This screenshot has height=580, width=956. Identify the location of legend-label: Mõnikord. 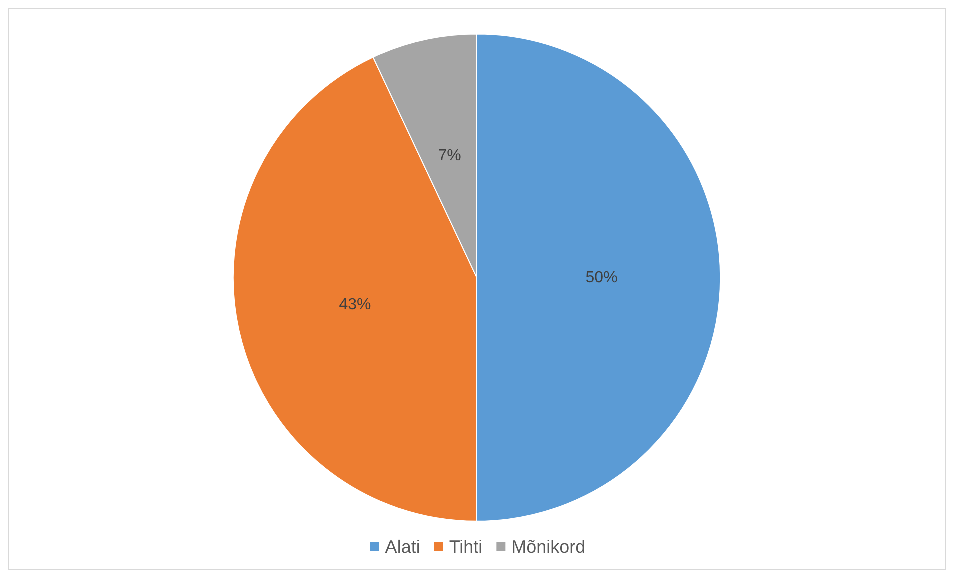
(549, 547).